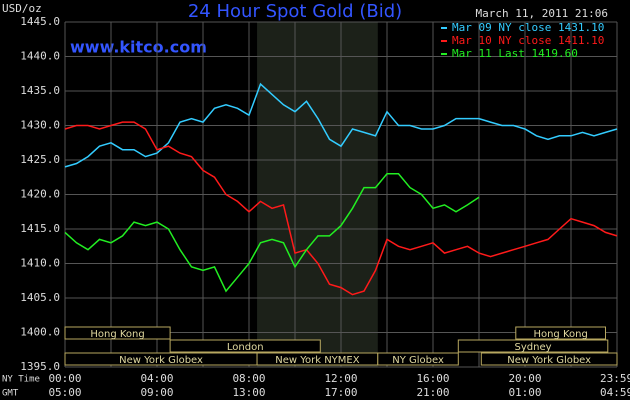 The image size is (630, 400). Describe the element at coordinates (615, 392) in the screenshot. I see `x-tick-label: 04:59` at that location.